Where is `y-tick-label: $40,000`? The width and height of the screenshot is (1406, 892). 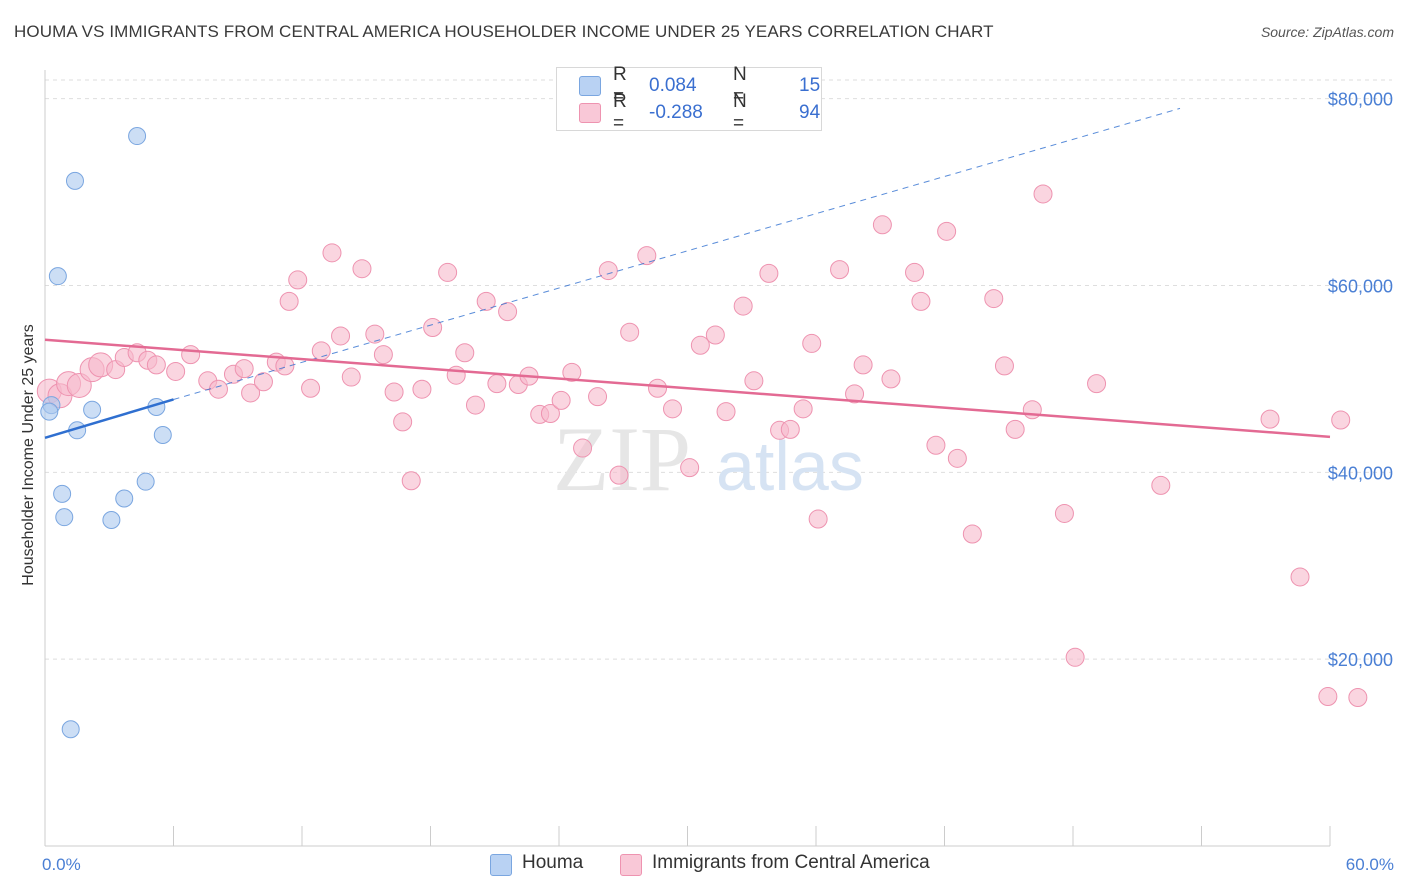
y-tick-label: $40,000 is located at coordinates (1360, 473).